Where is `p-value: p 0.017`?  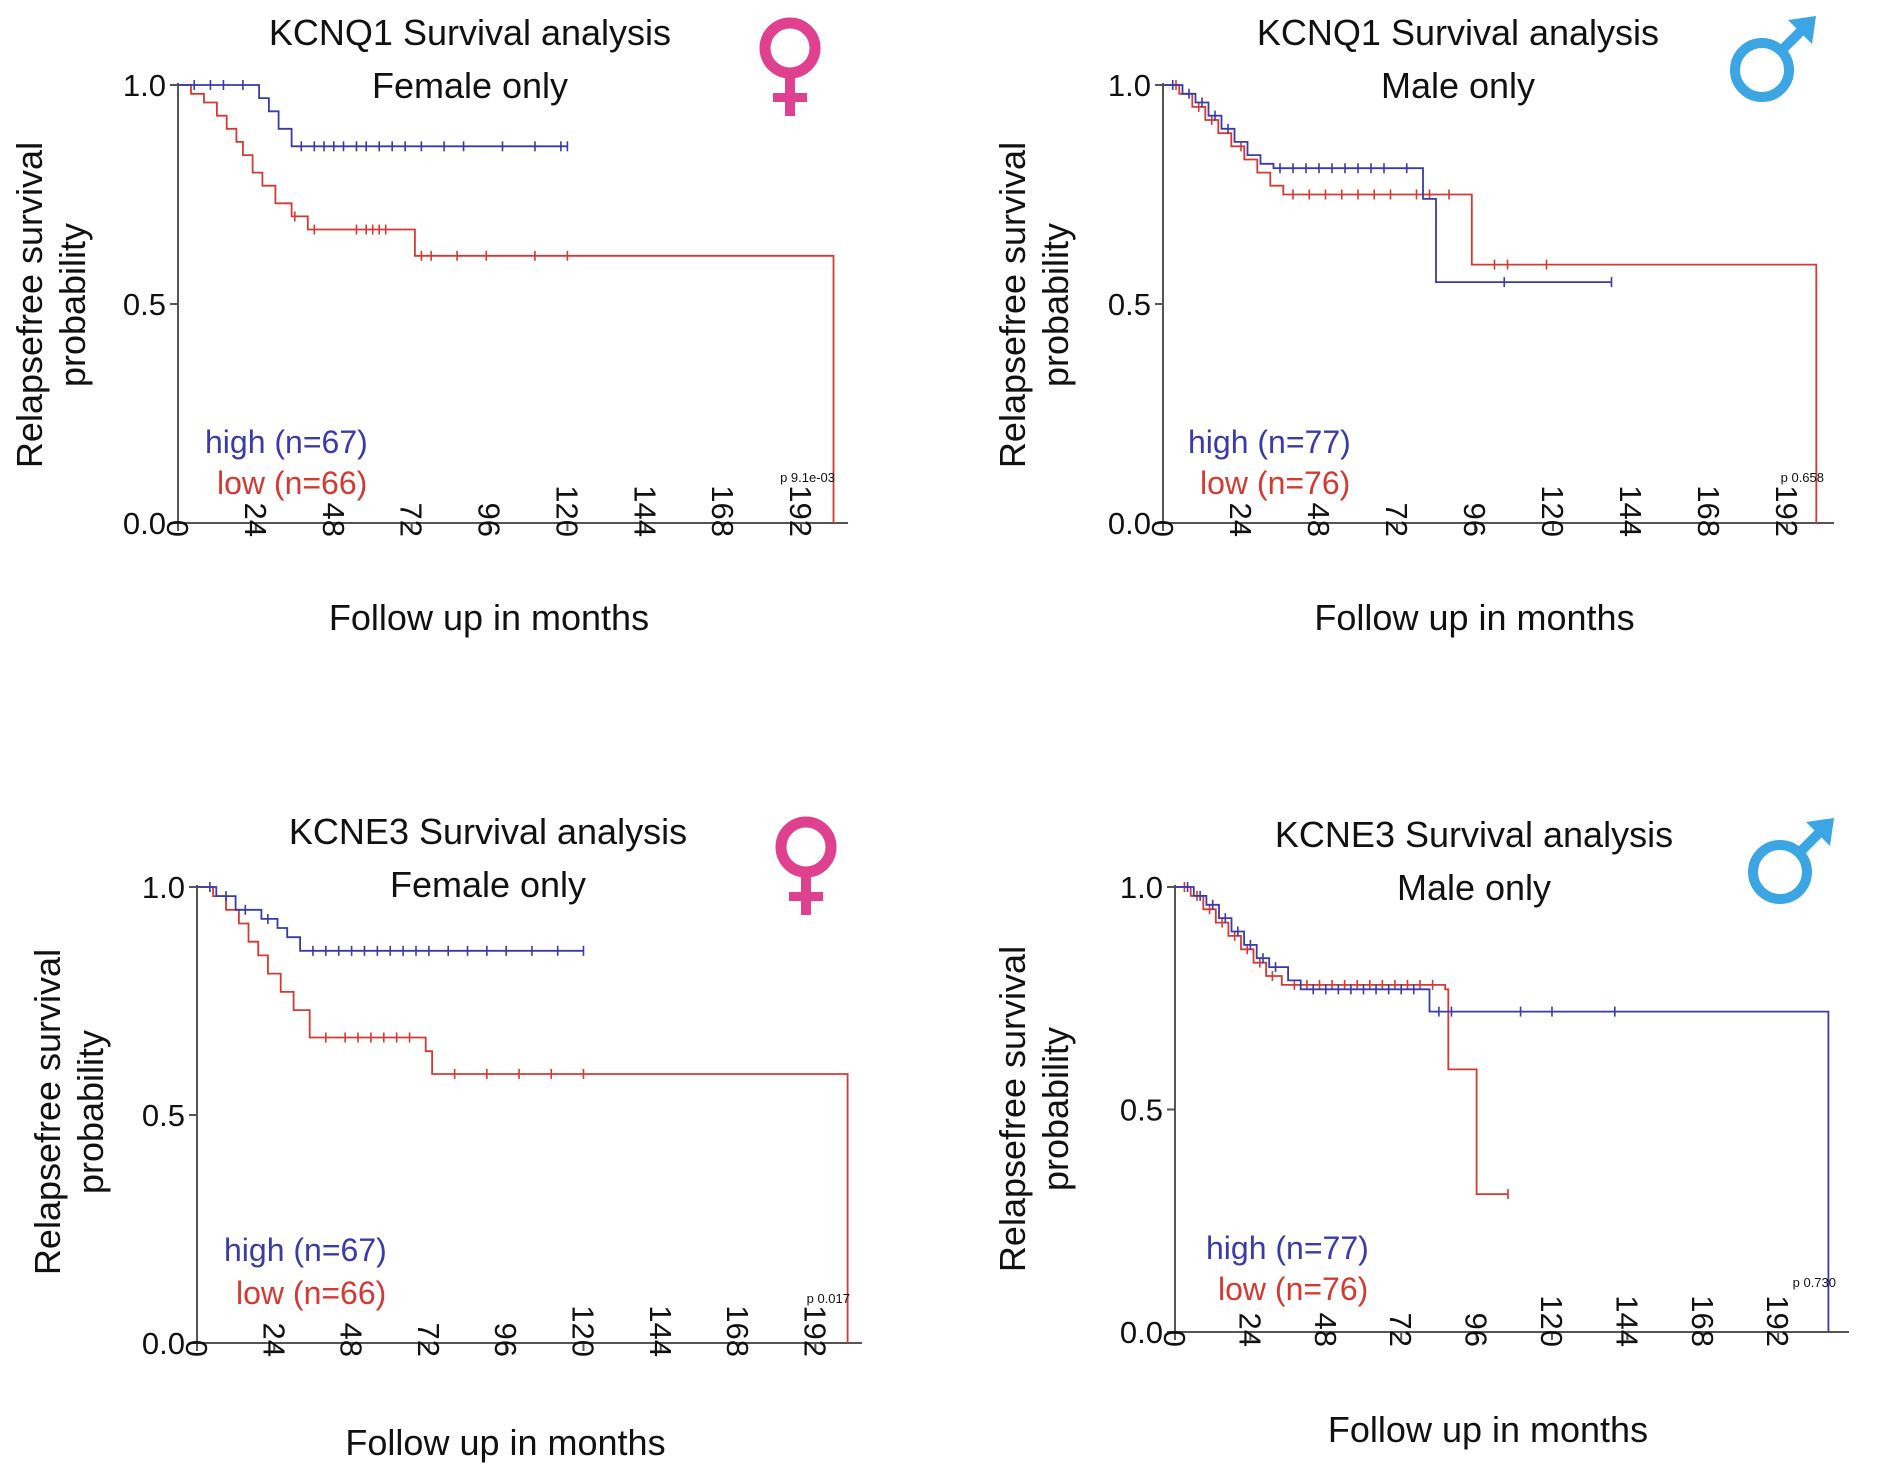 p-value: p 0.017 is located at coordinates (828, 1298).